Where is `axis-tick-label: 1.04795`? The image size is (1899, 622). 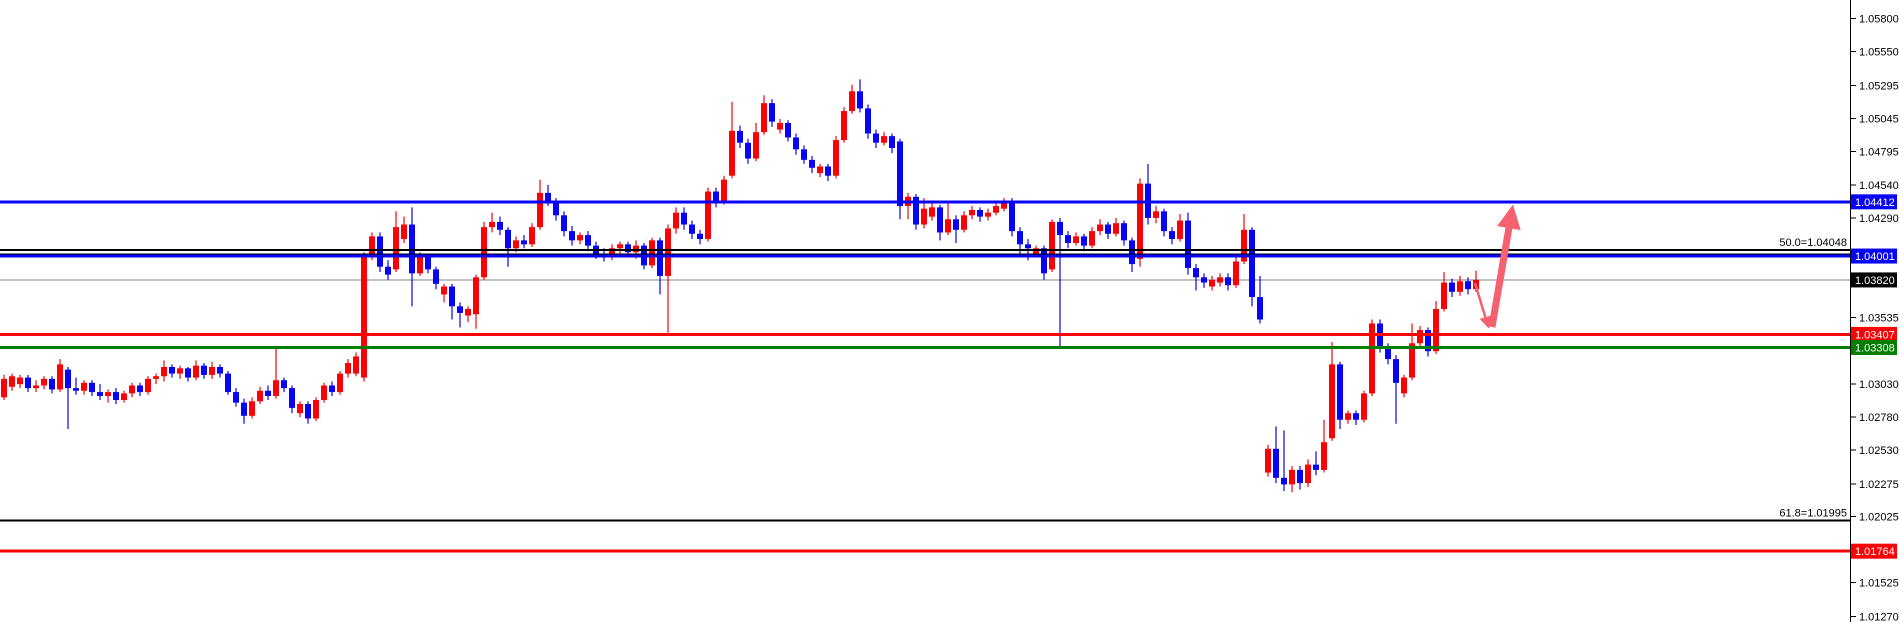 axis-tick-label: 1.04795 is located at coordinates (1879, 152).